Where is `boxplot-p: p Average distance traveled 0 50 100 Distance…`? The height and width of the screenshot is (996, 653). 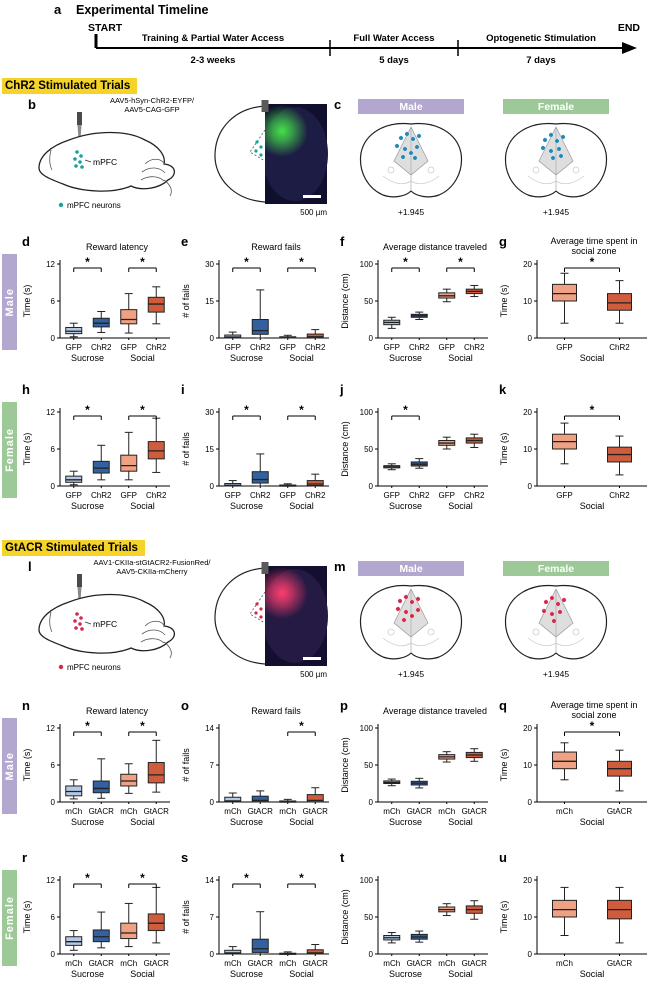 boxplot-p: p Average distance traveled 0 50 100 Distance… is located at coordinates (414, 762).